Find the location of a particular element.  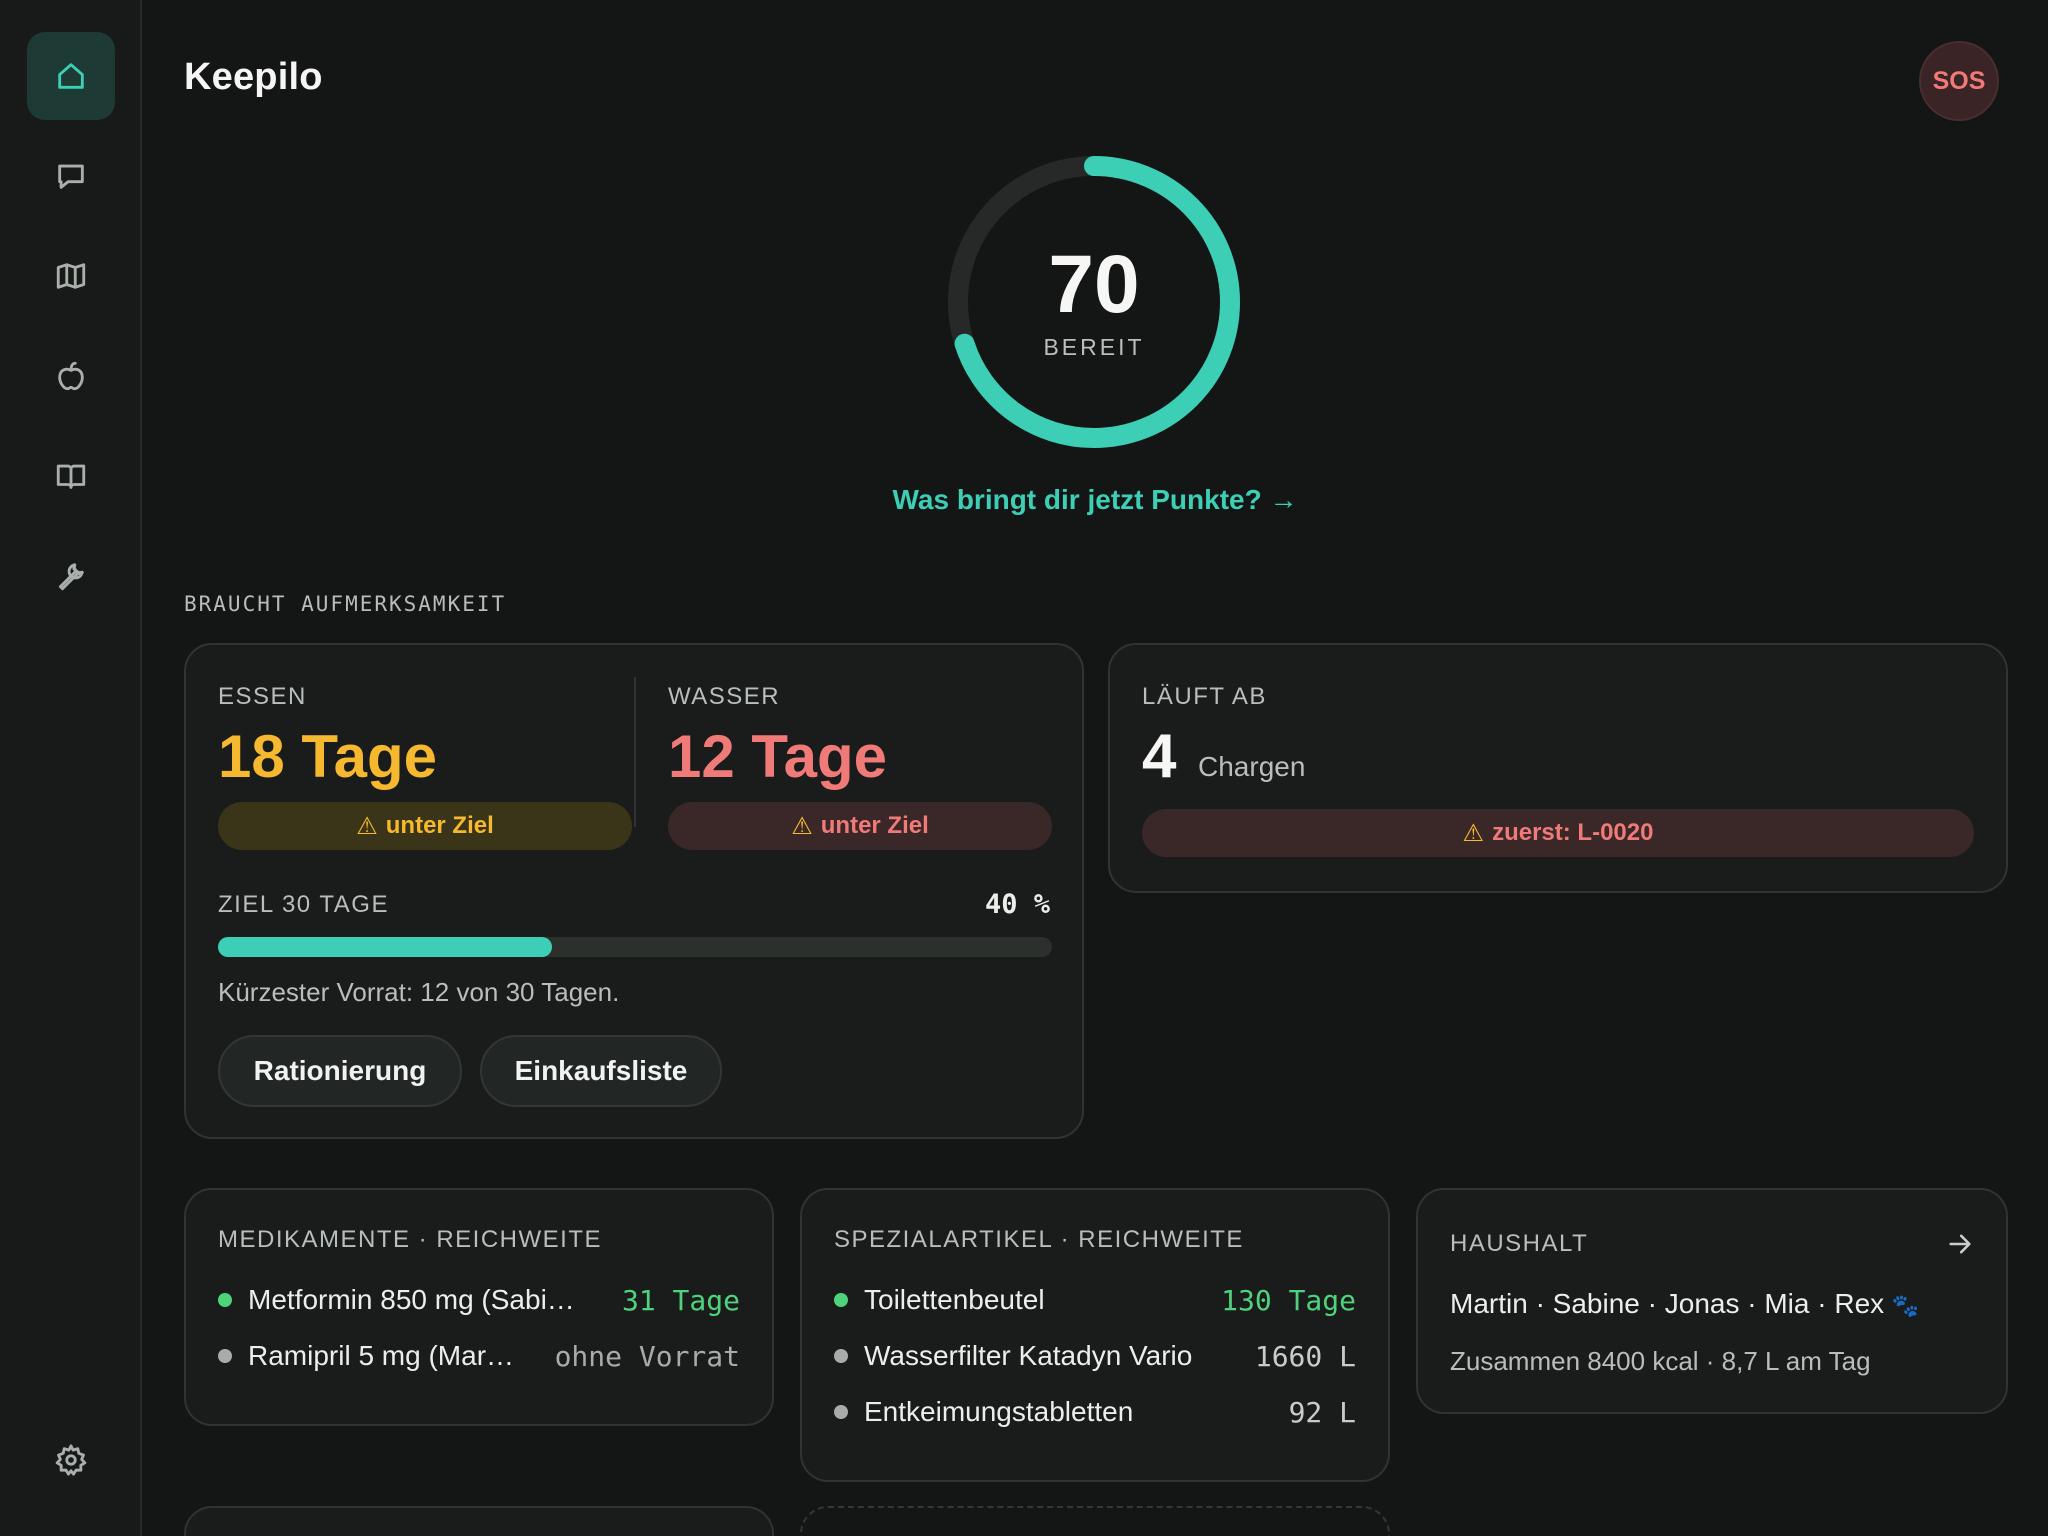

apple-icon is located at coordinates (71, 376).